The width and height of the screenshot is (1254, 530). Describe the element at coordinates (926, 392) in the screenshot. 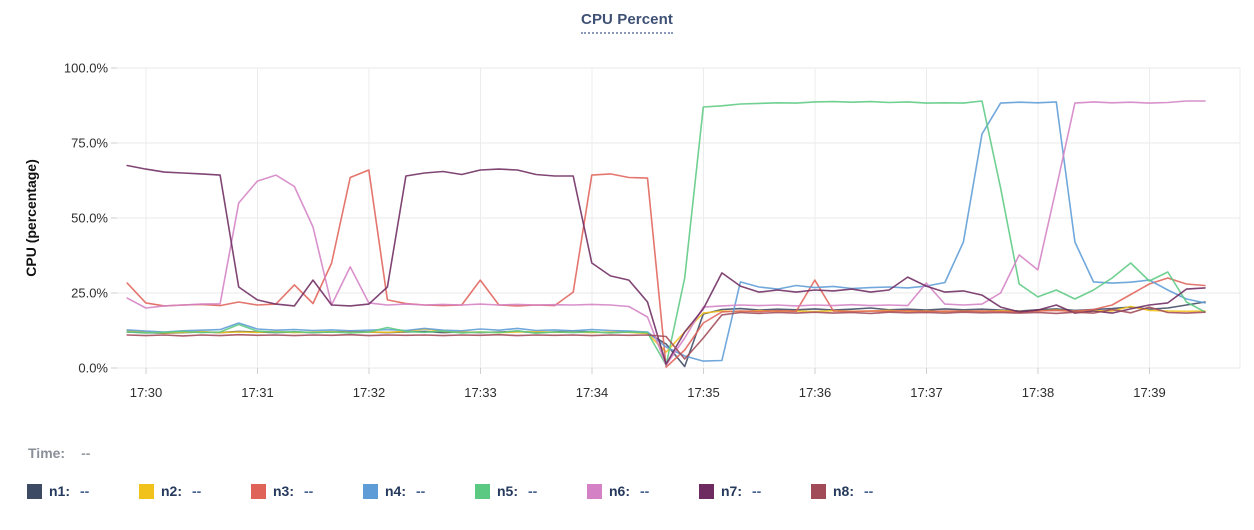

I see `x-tick-label: 17:37` at that location.